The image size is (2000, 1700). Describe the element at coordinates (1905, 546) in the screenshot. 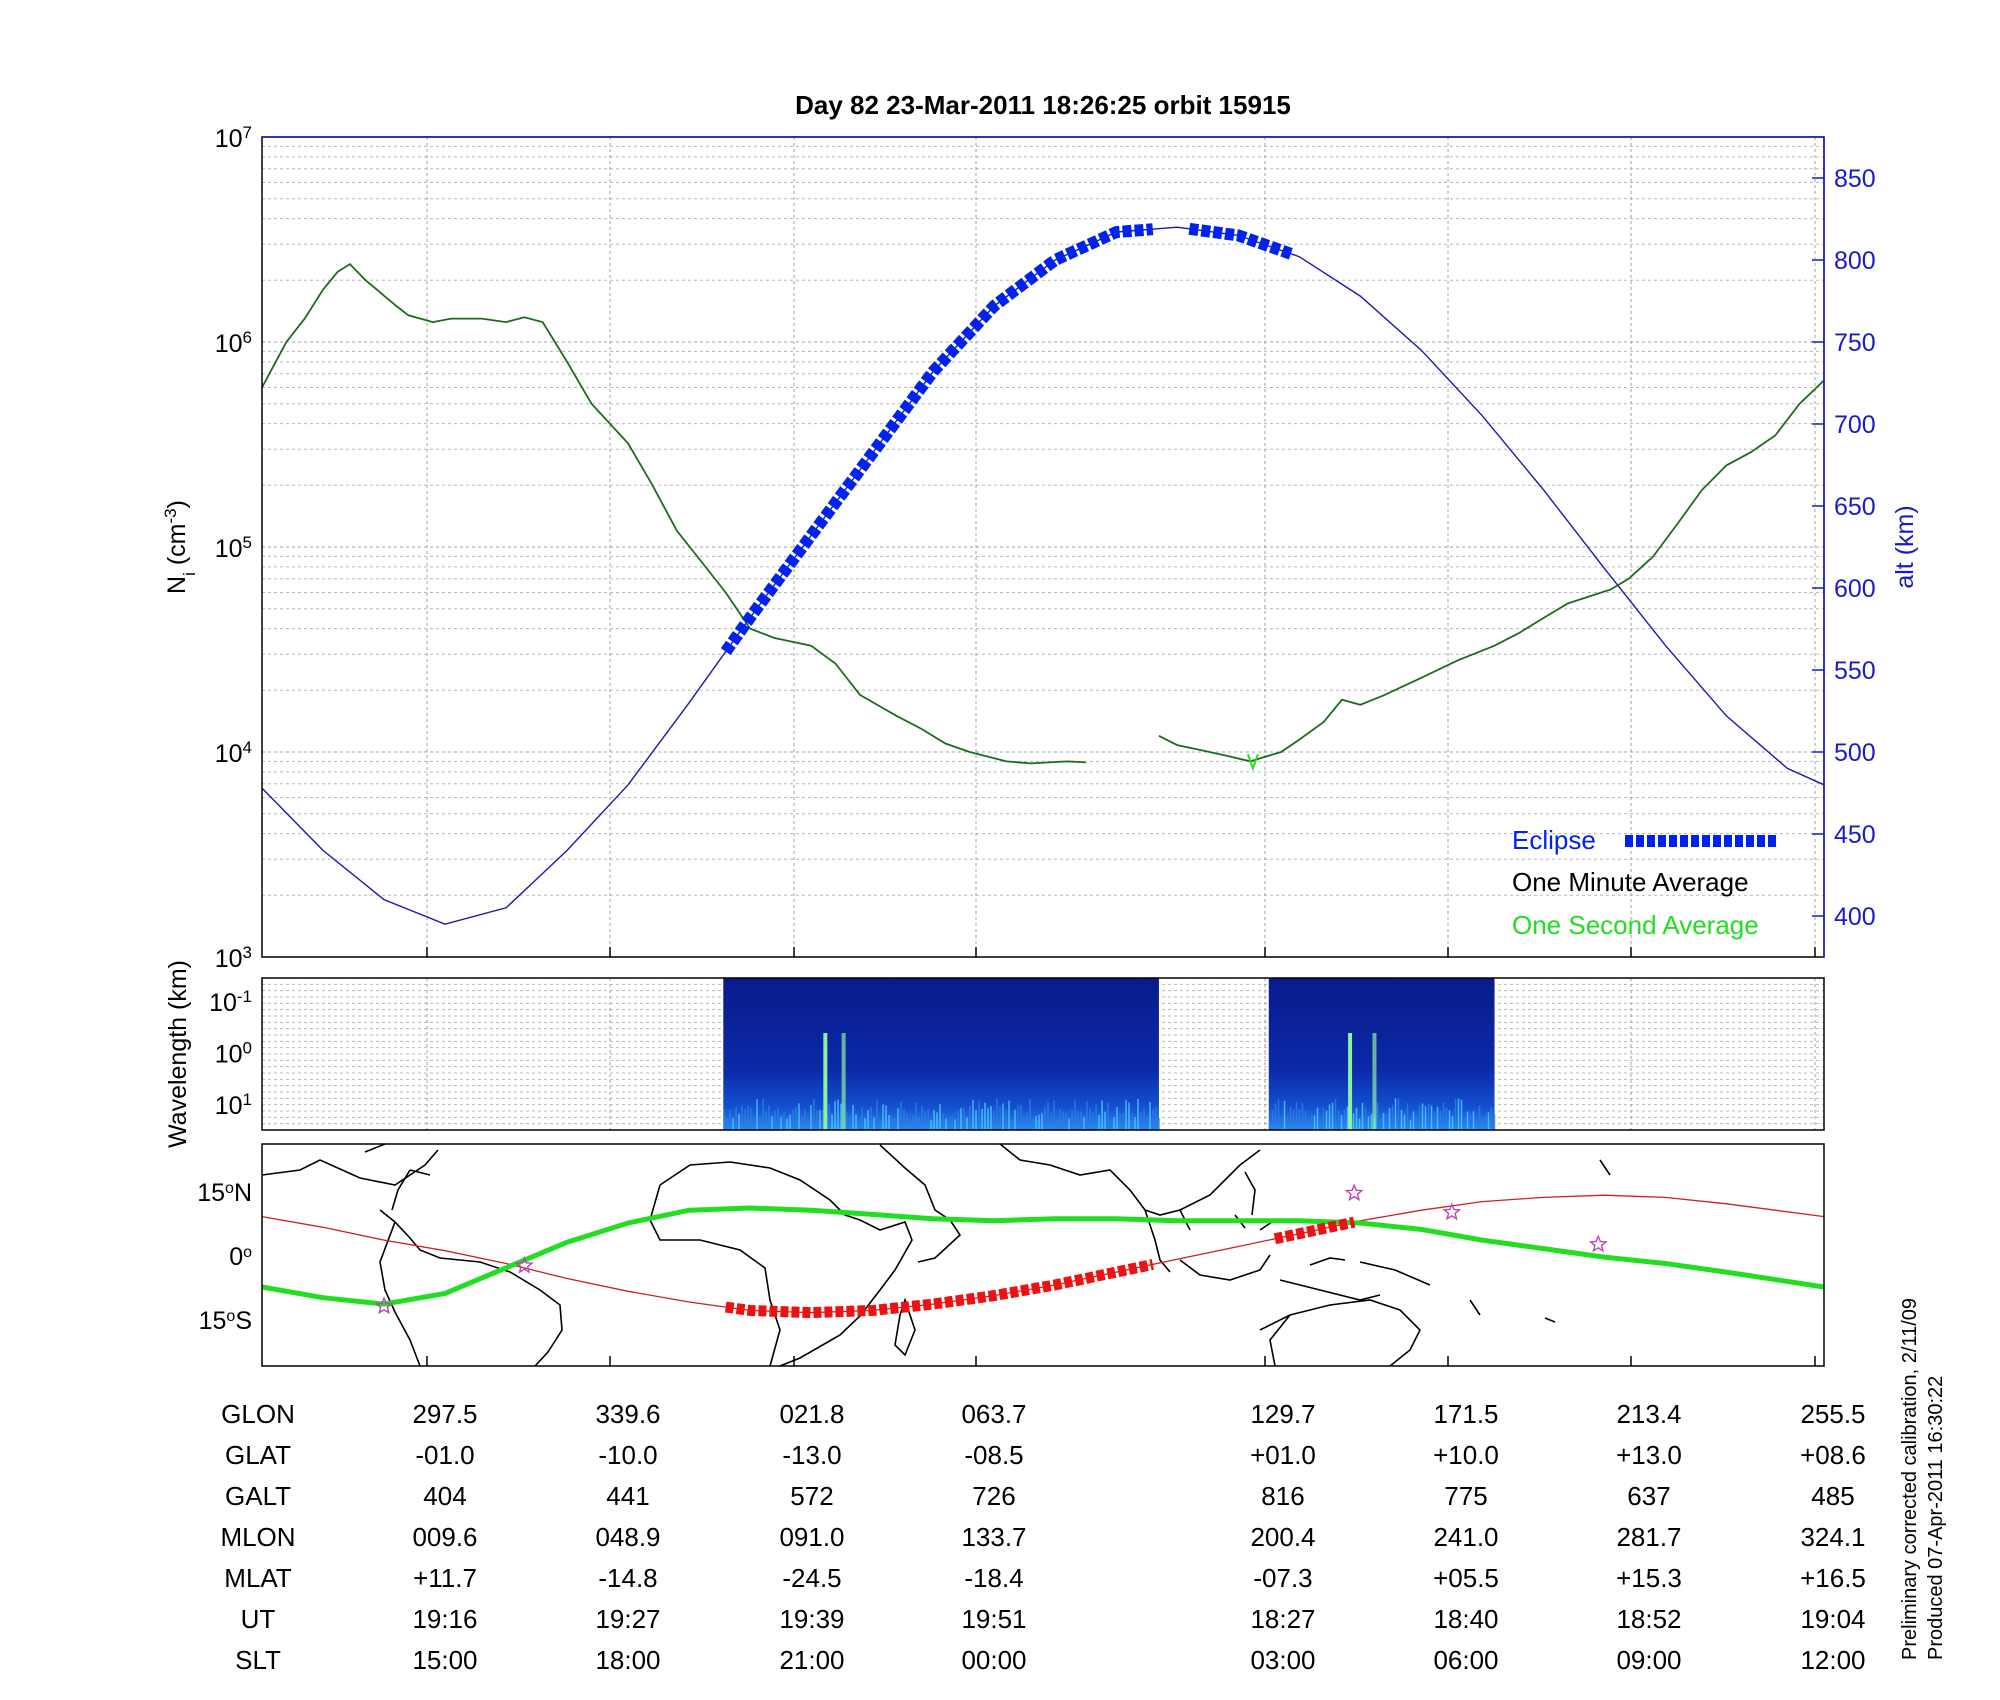

I see `altitude-ylabel: alt (km)` at that location.